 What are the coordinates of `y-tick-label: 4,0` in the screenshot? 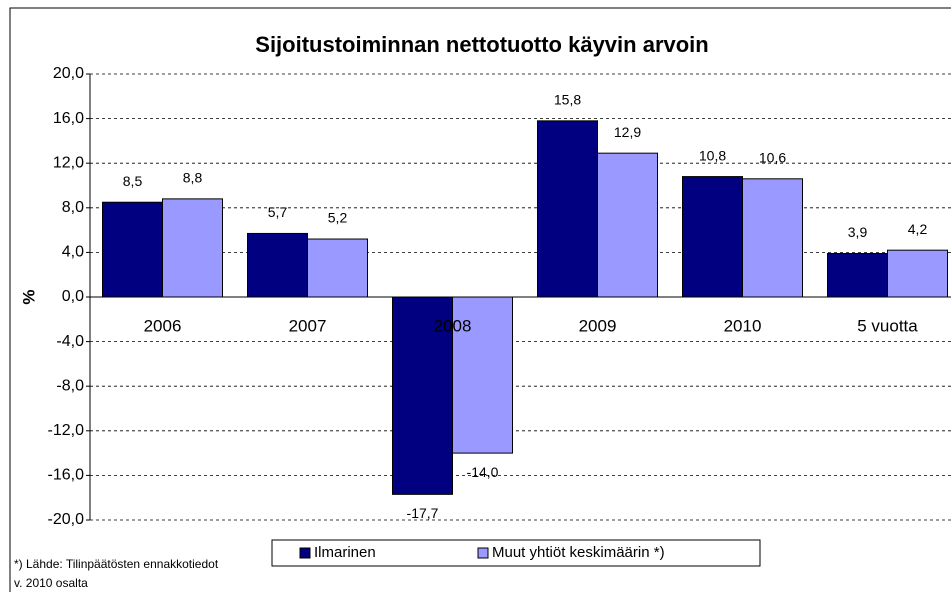 It's located at (73, 252).